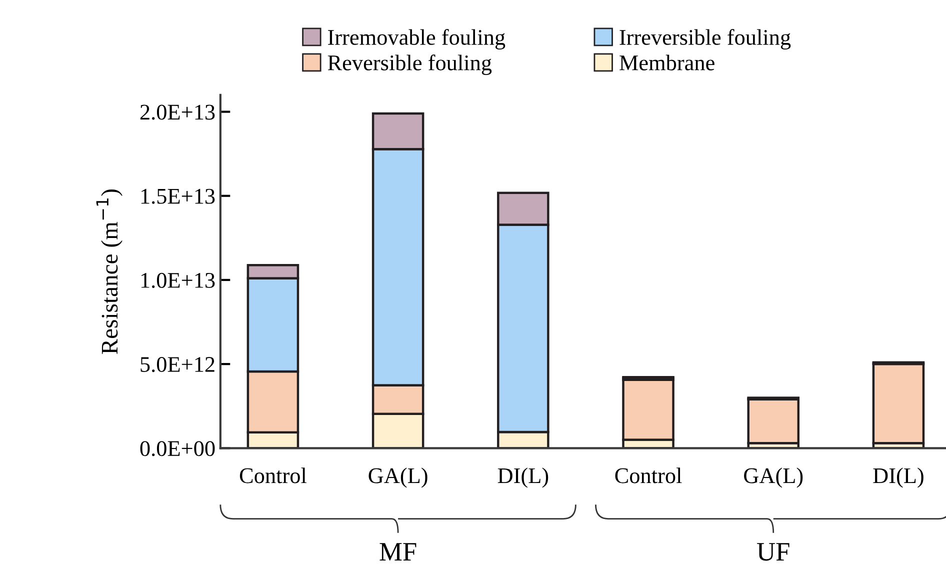 This screenshot has width=946, height=579. What do you see at coordinates (398, 551) in the screenshot?
I see `text: MF` at bounding box center [398, 551].